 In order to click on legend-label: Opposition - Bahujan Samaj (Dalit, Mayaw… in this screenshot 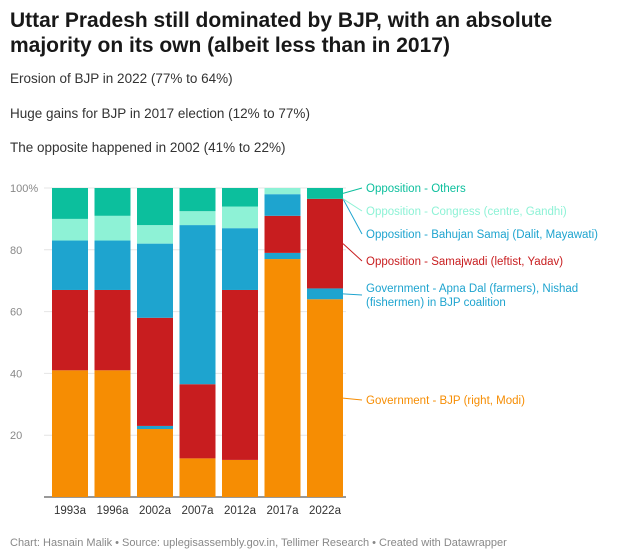, I will do `click(482, 235)`.